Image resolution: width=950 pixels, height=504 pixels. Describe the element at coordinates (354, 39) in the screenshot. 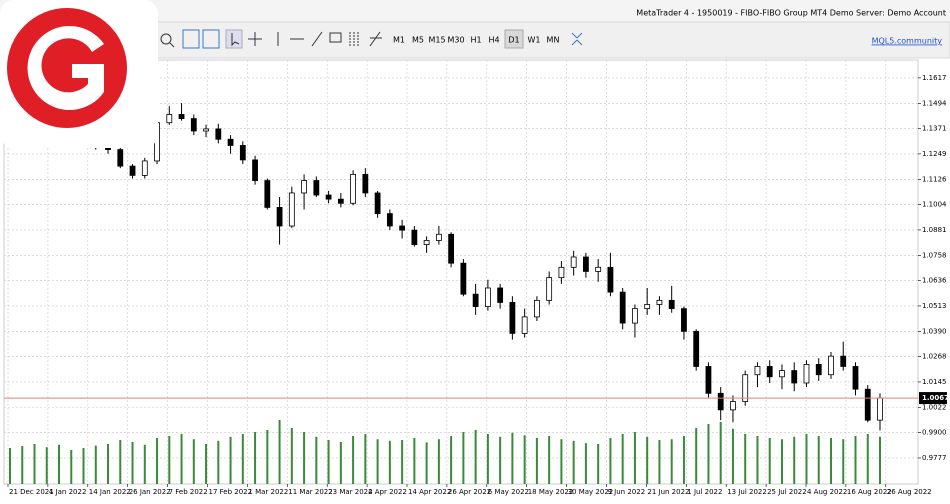

I see `channel-icon` at that location.